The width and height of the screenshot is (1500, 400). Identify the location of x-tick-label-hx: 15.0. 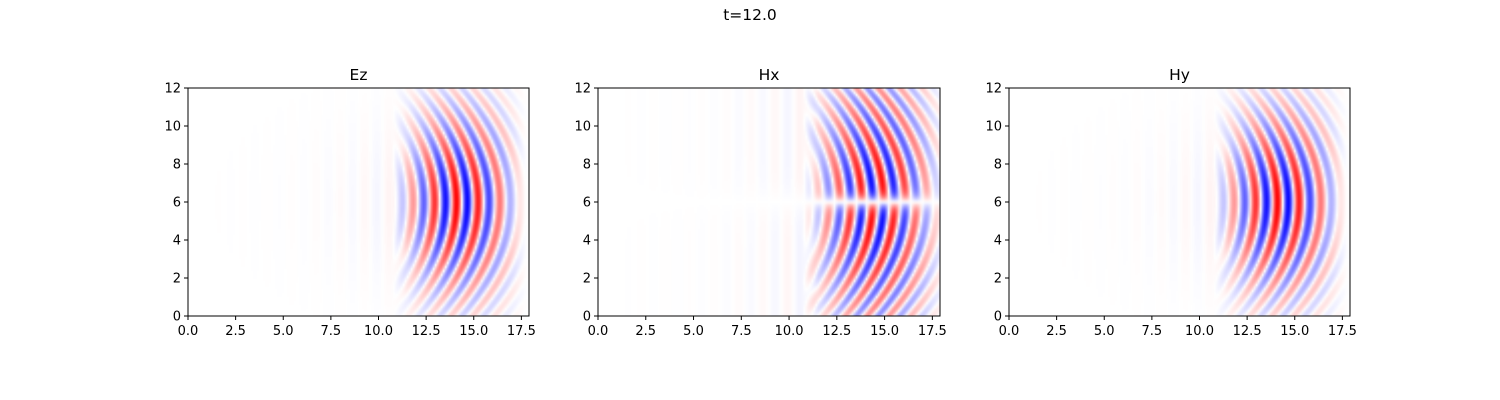
(884, 331).